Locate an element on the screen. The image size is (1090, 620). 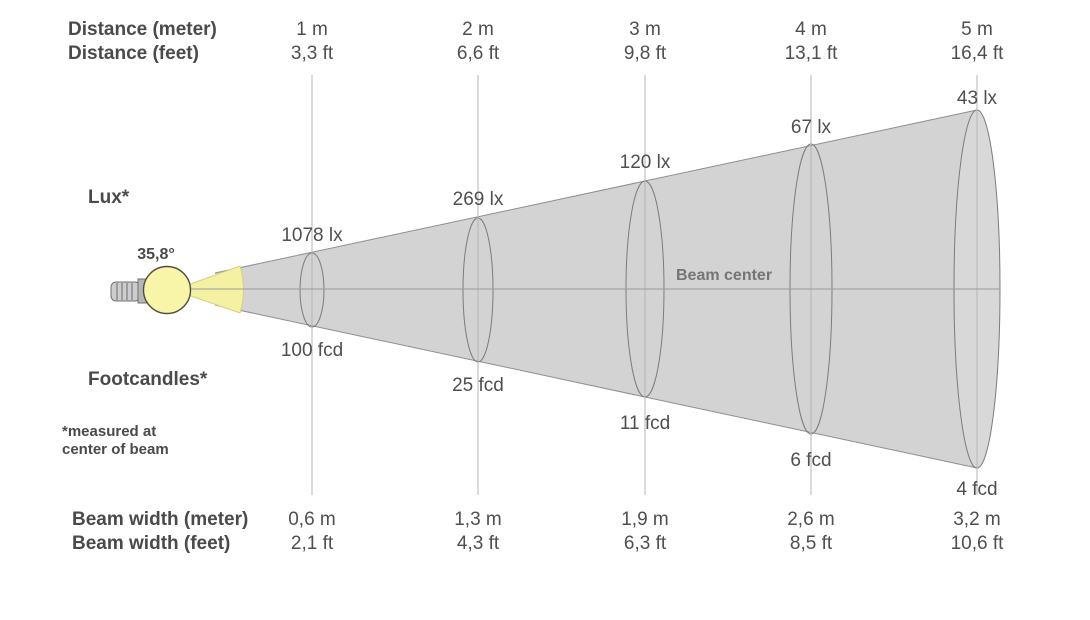
distance-ft-value: 6,6 ft is located at coordinates (478, 53).